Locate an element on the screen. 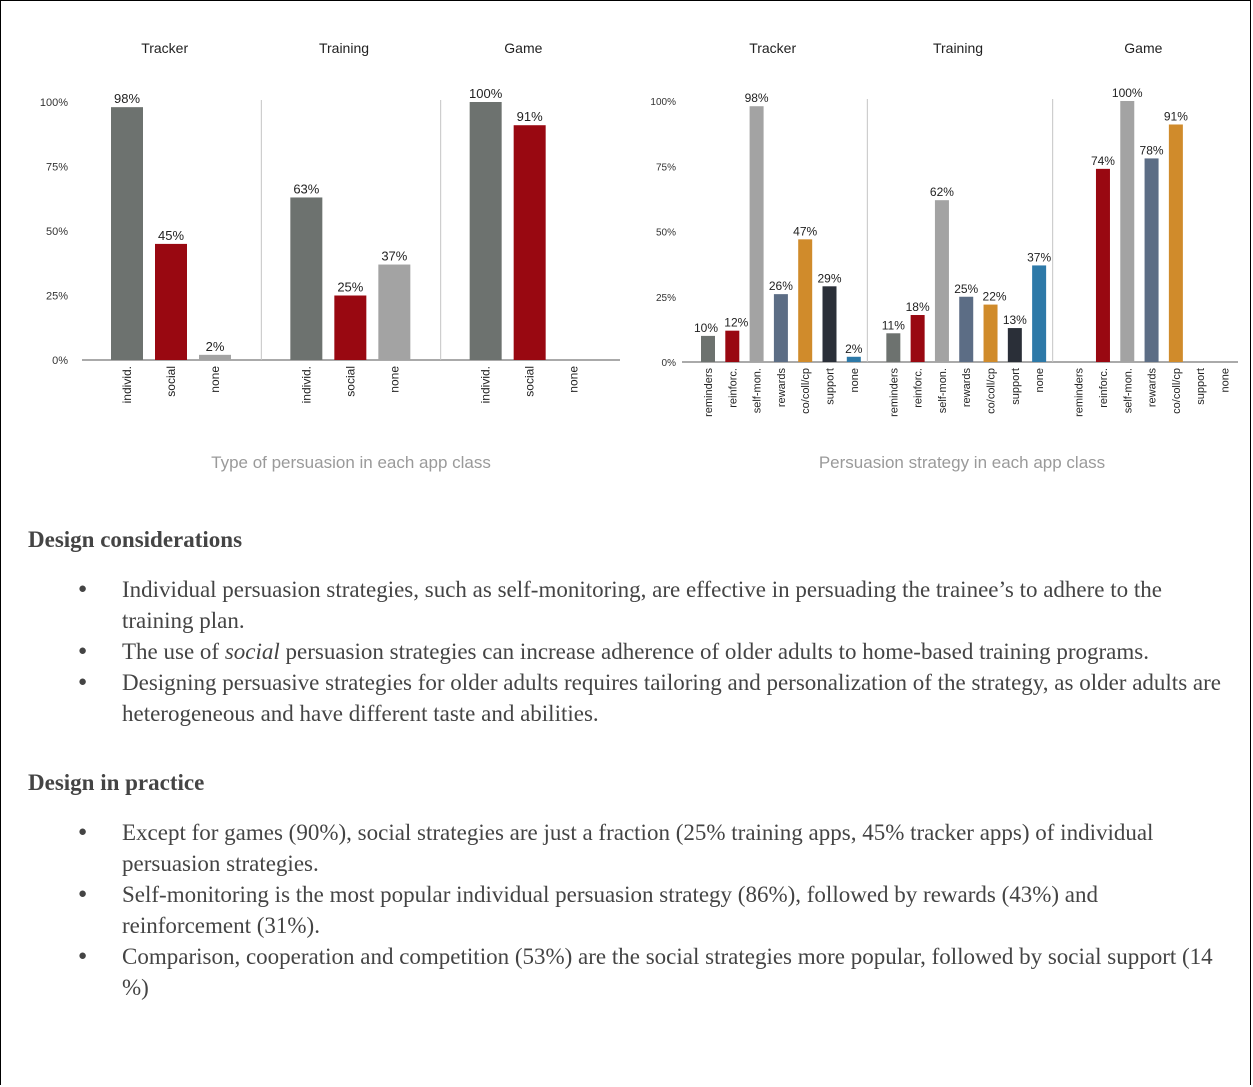 Image resolution: width=1253 pixels, height=1087 pixels. x-tick-label: individ. is located at coordinates (306, 384).